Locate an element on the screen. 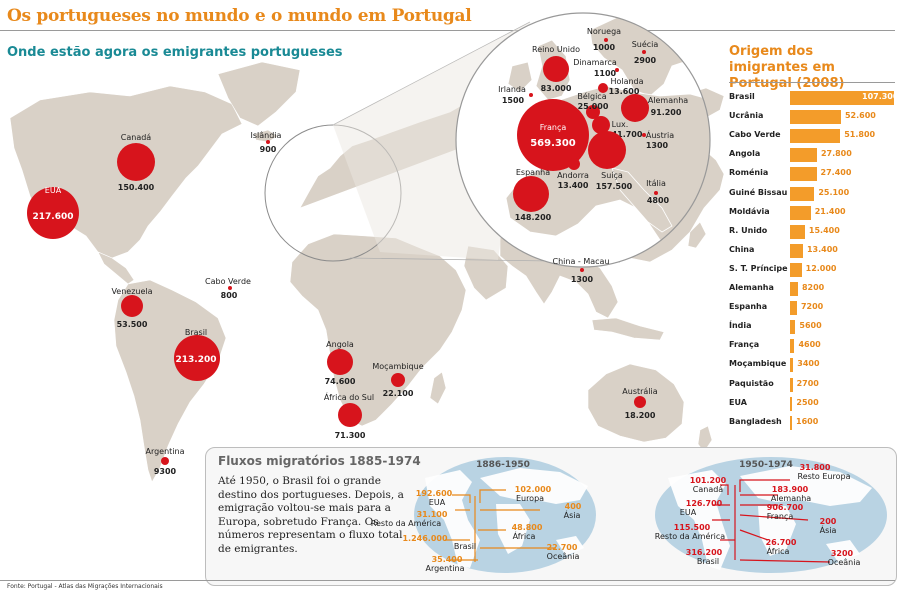 The height and width of the screenshot is (595, 900). bubble-label: Canadá is located at coordinates (136, 137).